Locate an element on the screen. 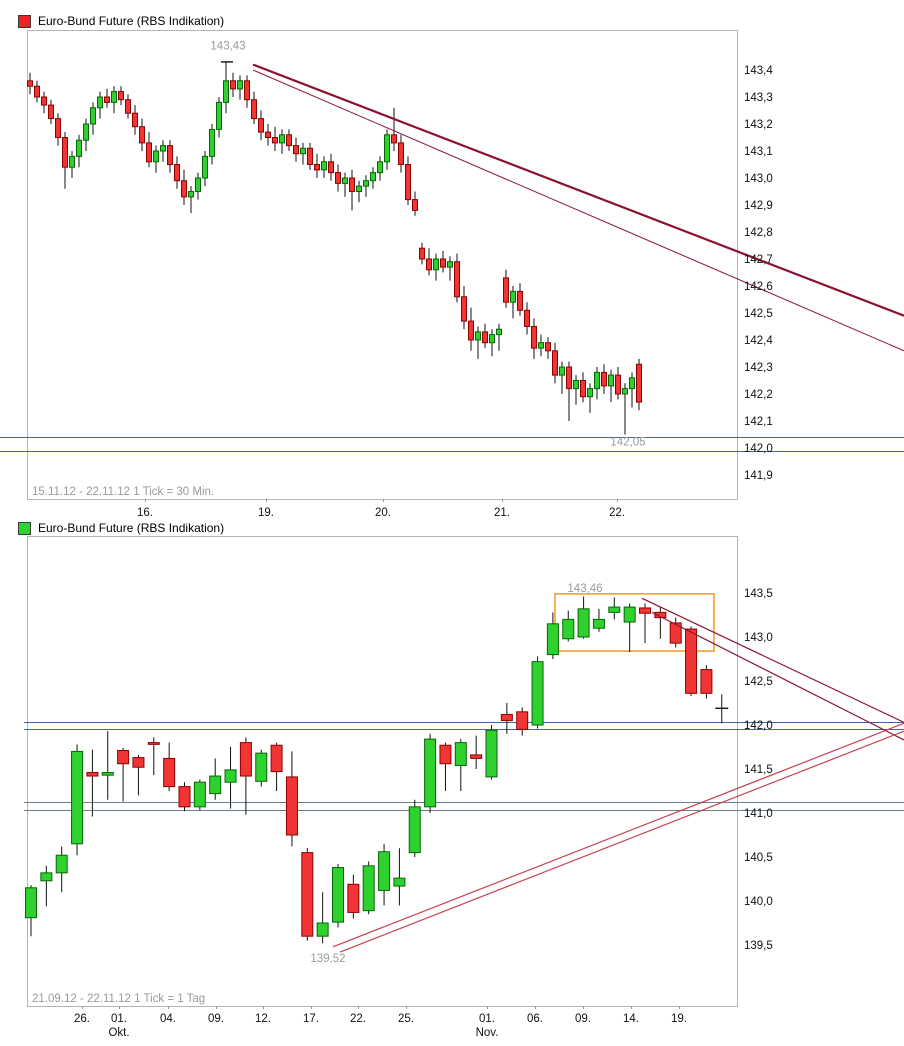 This screenshot has height=1046, width=904. chart-label: 139,52 is located at coordinates (327, 959).